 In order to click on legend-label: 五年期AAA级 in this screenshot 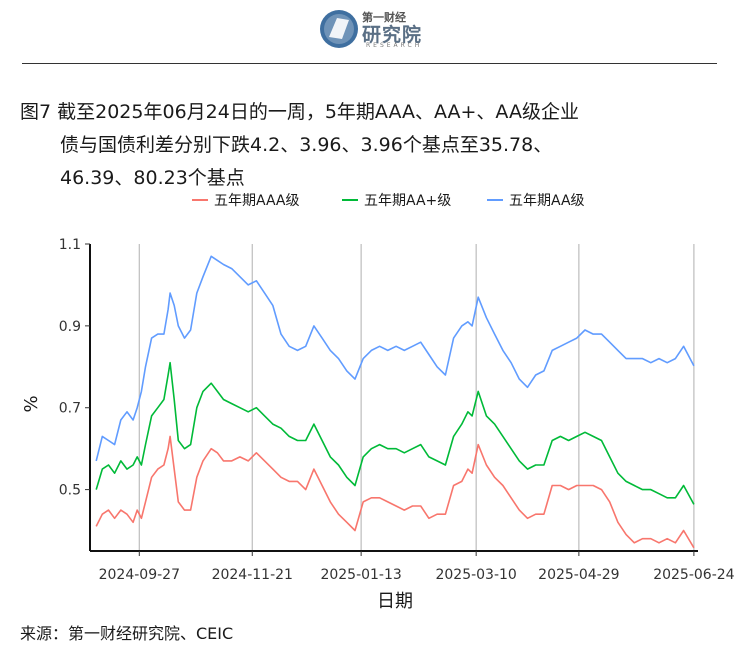, I will do `click(257, 201)`.